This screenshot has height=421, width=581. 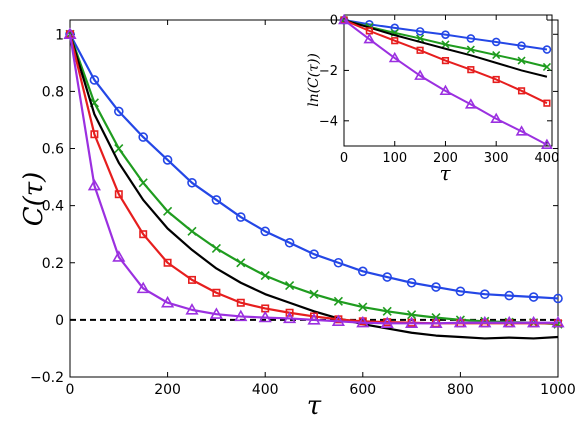 I want to click on main-y-tick-label: 0.4, so click(x=53, y=207).